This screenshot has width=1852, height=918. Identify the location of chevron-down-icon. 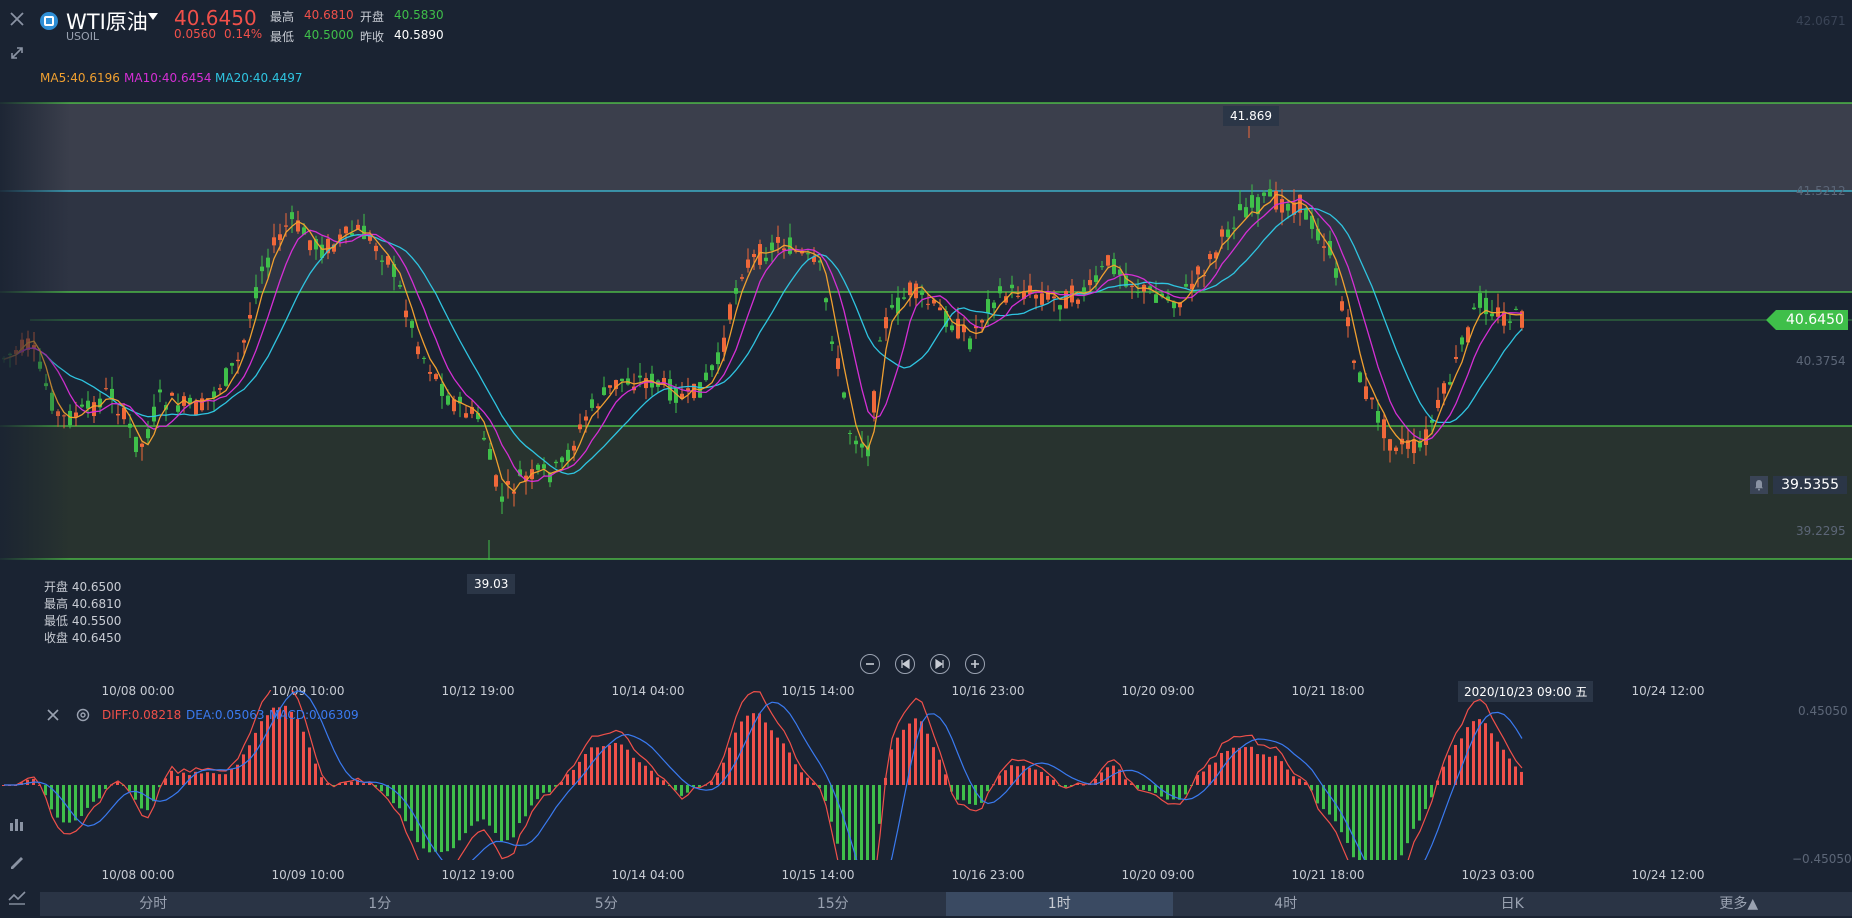
(153, 17).